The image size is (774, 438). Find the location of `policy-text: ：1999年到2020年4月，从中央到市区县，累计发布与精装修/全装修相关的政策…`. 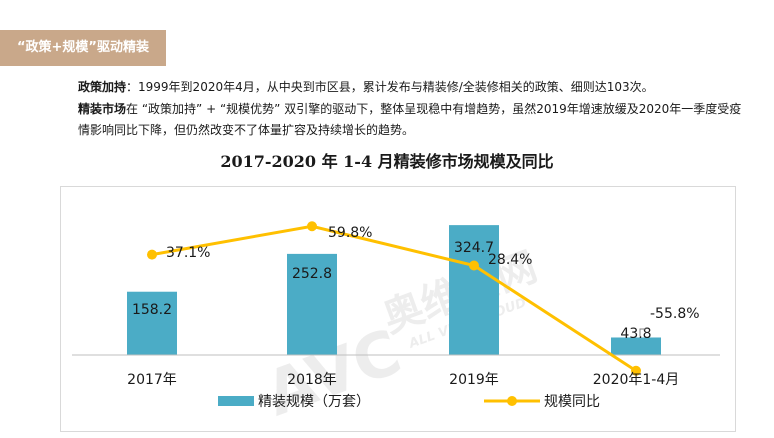

policy-text: ：1999年到2020年4月，从中央到市区县，累计发布与精装修/全装修相关的政策… is located at coordinates (390, 87).